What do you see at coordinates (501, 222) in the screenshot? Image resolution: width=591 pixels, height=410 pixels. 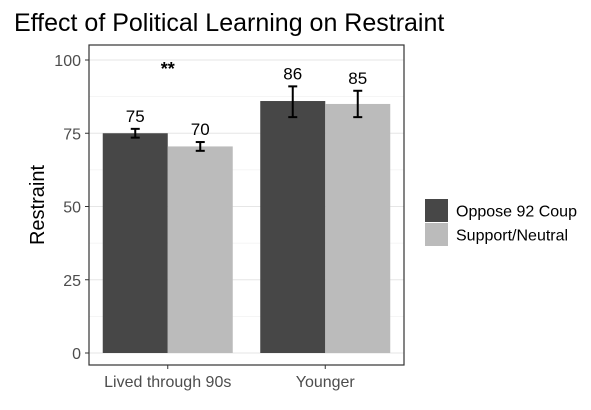 I see `legend: Oppose 92 Coup Support/Neutral` at bounding box center [501, 222].